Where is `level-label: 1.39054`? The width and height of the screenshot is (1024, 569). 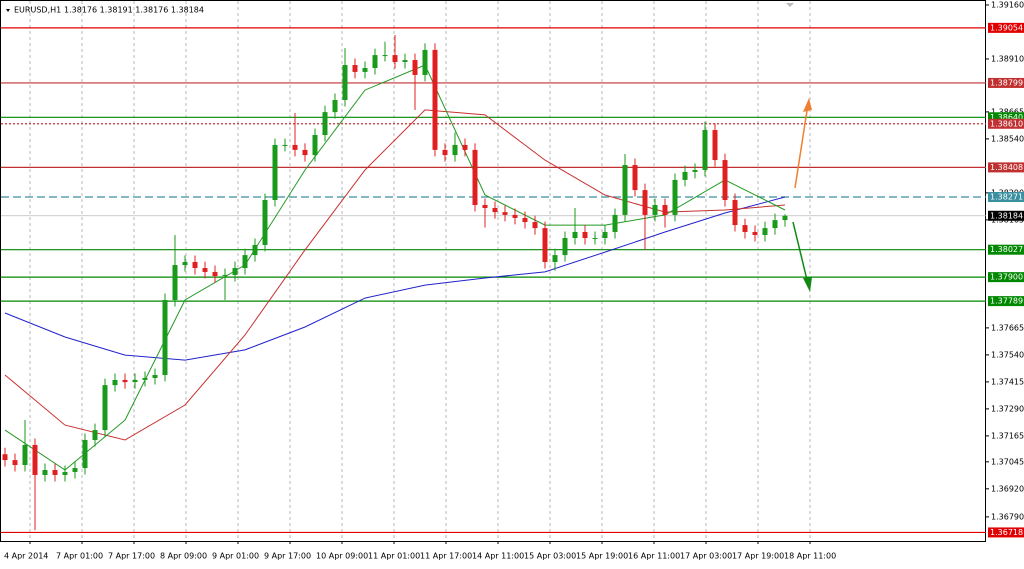 level-label: 1.39054 is located at coordinates (1006, 27).